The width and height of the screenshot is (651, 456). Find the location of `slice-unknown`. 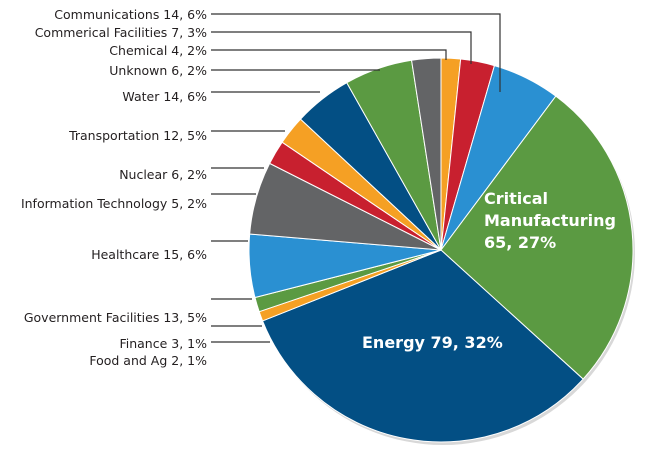

slice-unknown is located at coordinates (426, 154).